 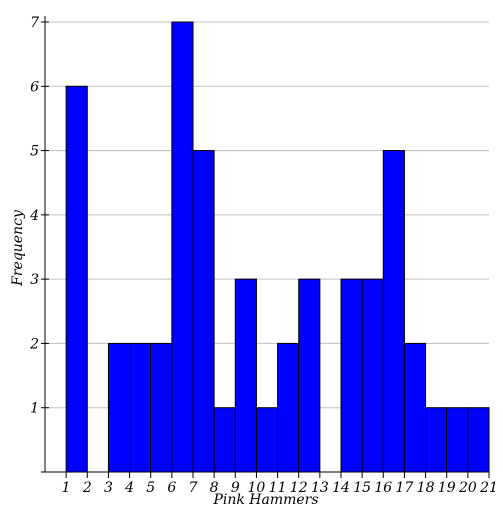 What do you see at coordinates (426, 488) in the screenshot?
I see `x-tick-label-18: 18` at bounding box center [426, 488].